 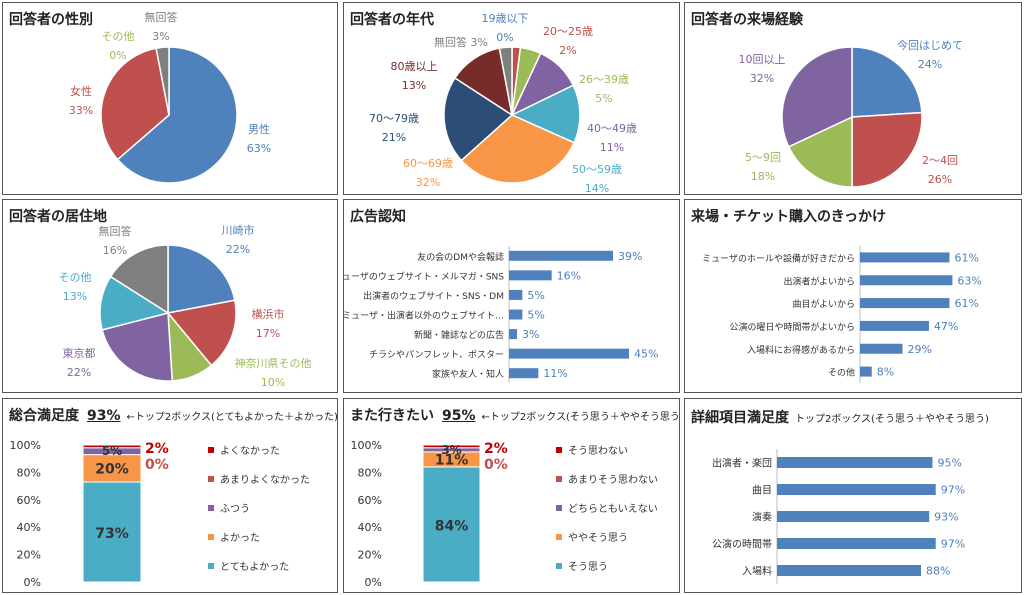 I want to click on slice-name-label: 神奈川県その他, so click(x=273, y=363).